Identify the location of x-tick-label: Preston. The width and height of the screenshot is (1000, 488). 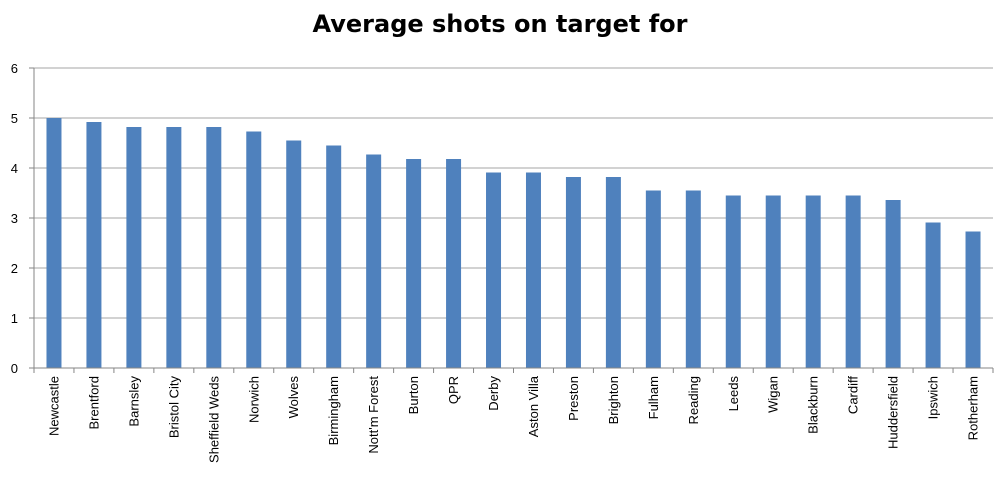
(573, 398).